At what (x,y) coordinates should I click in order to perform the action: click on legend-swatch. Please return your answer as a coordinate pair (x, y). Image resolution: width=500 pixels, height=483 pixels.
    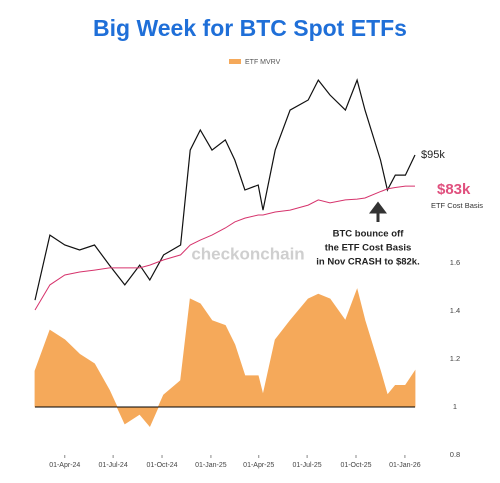
    Looking at the image, I should click on (235, 61).